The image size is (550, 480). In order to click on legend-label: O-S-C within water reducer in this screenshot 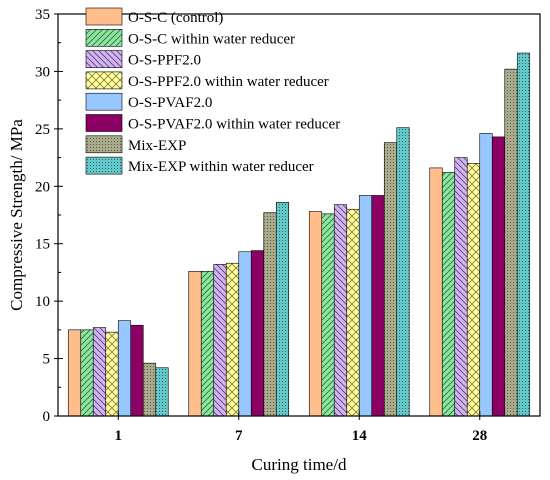, I will do `click(211, 39)`.